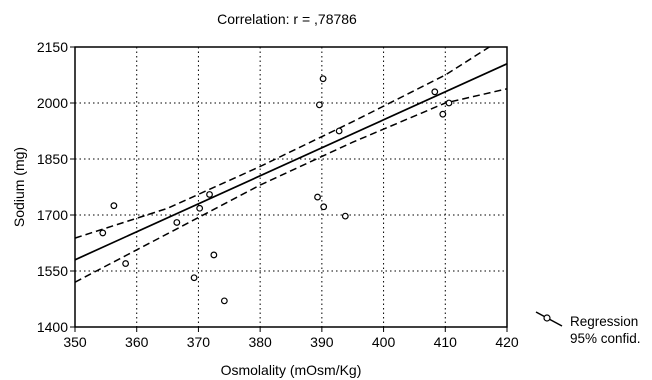  I want to click on legend-point-marker, so click(547, 318).